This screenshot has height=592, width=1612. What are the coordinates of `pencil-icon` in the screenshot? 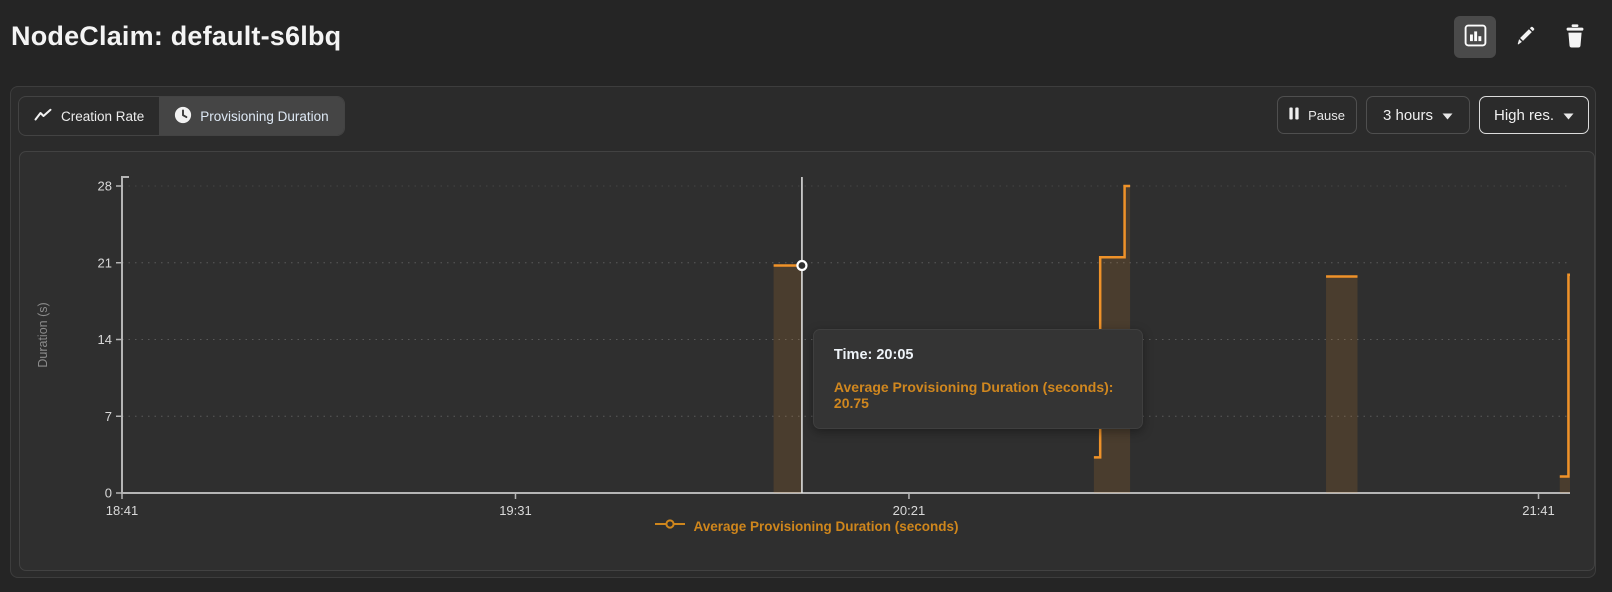 It's located at (1525, 37).